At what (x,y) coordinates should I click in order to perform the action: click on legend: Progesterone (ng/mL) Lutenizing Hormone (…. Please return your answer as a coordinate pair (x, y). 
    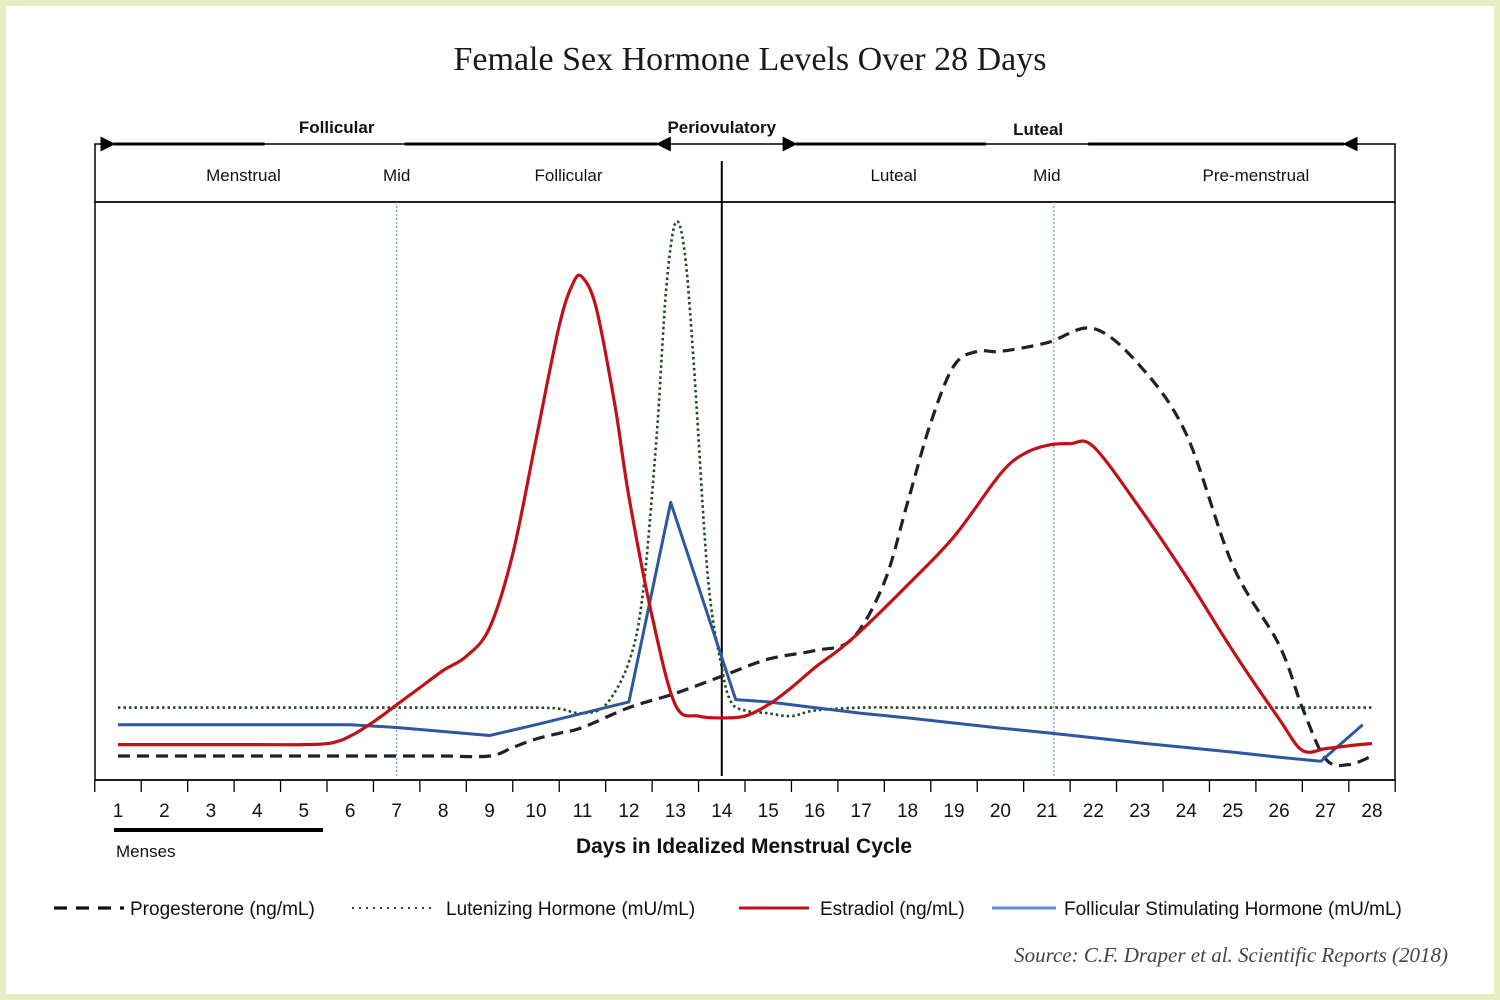
    Looking at the image, I should click on (728, 909).